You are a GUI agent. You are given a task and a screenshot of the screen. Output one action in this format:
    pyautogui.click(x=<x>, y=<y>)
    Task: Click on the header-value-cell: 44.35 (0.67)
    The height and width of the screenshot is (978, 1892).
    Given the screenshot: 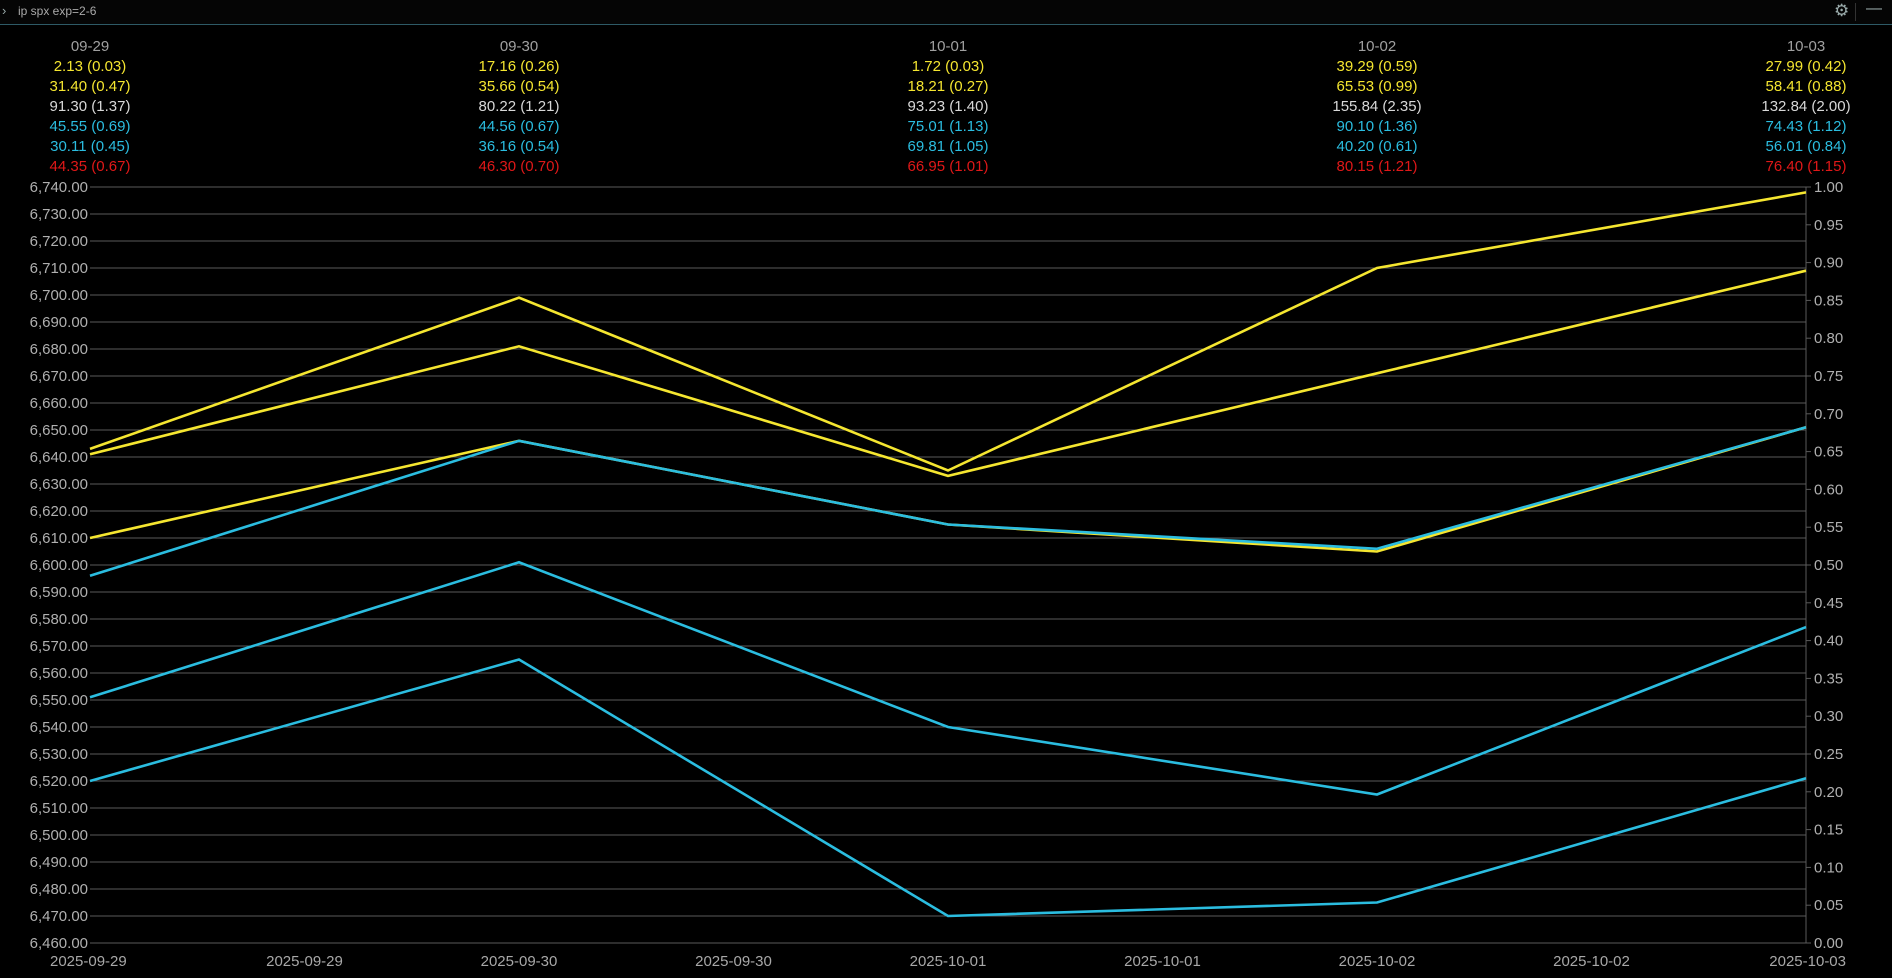 What is the action you would take?
    pyautogui.click(x=90, y=166)
    